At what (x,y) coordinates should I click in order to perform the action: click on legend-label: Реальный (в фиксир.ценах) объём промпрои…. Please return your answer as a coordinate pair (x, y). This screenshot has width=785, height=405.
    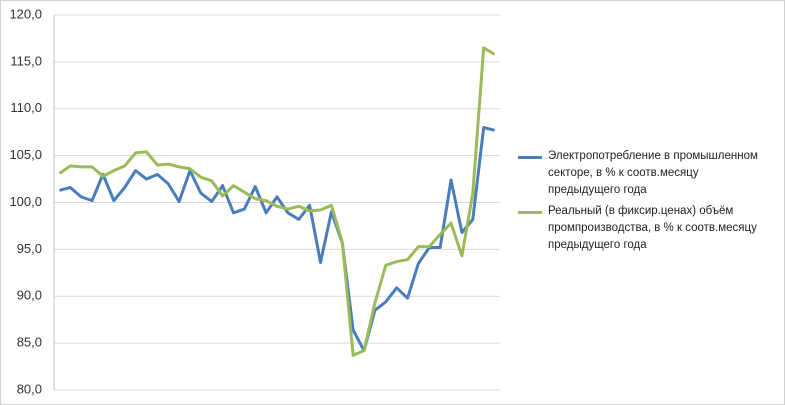
    Looking at the image, I should click on (652, 228).